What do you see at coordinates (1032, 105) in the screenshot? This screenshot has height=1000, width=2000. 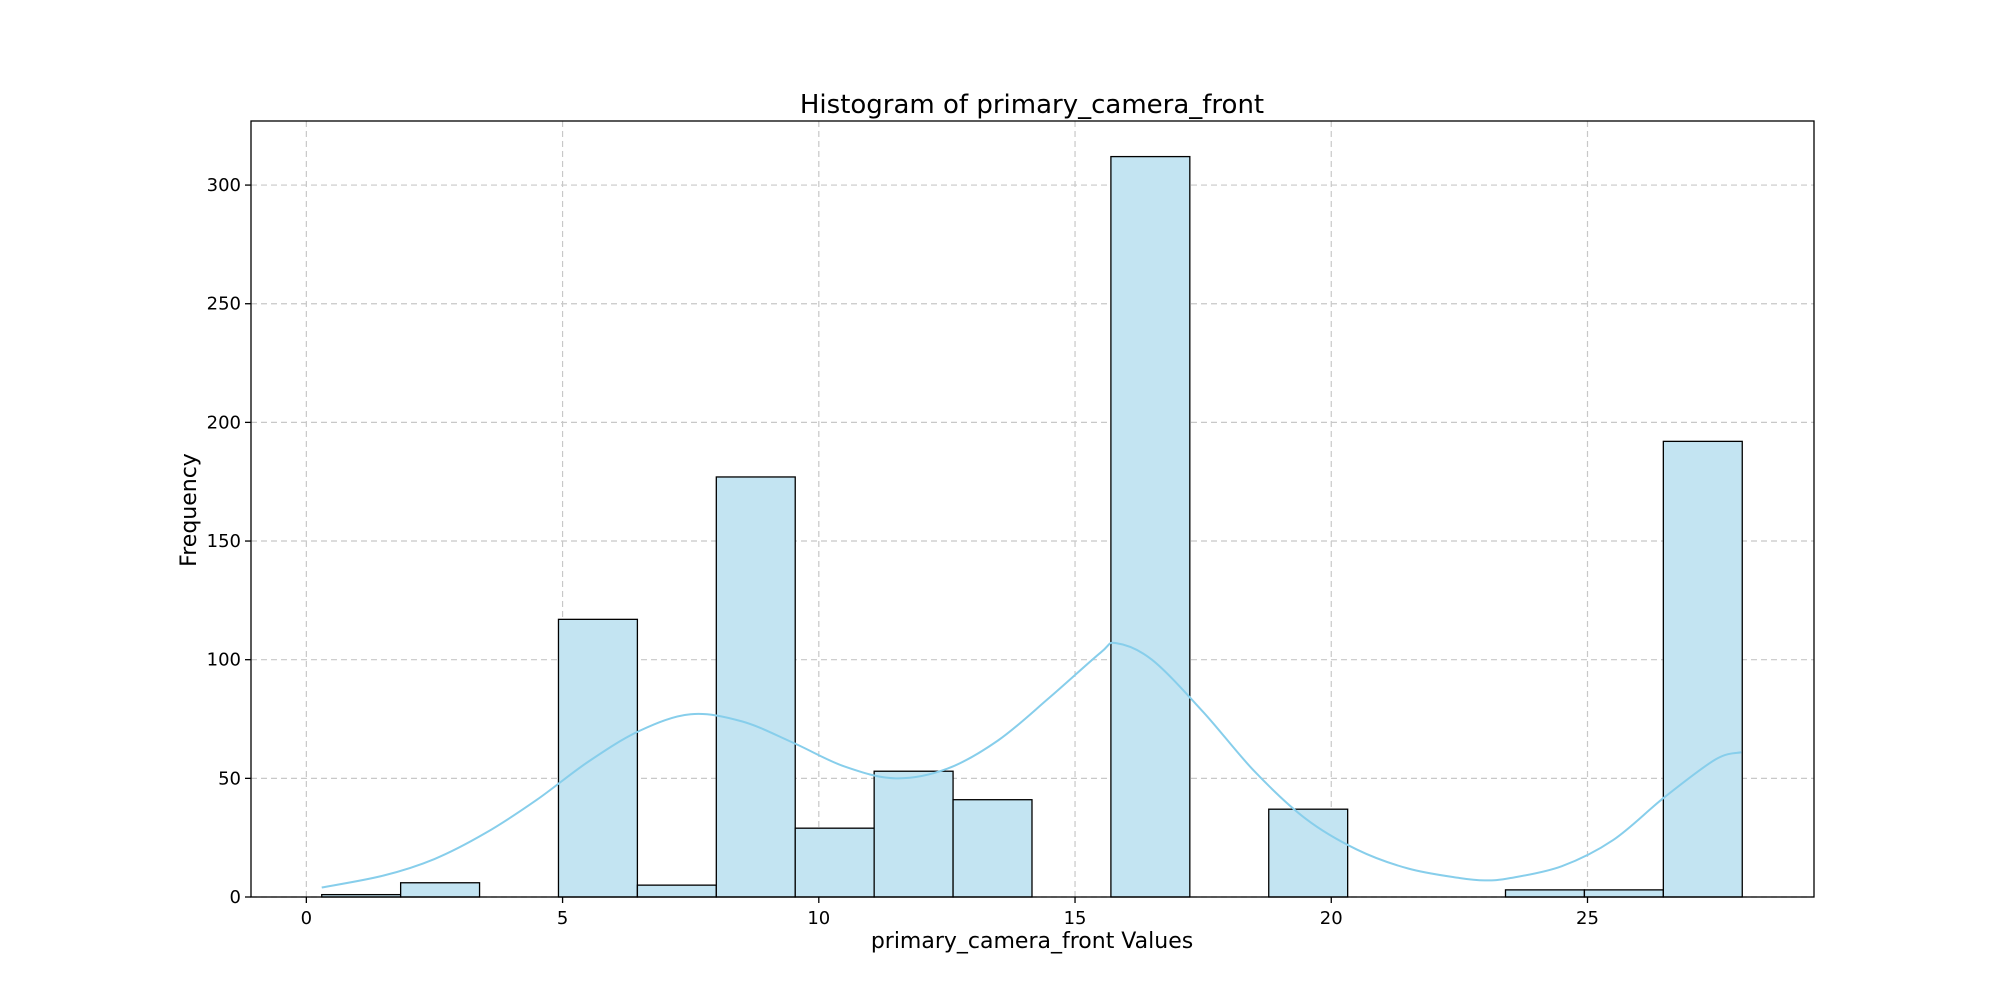 I see `chart-title: Histogram of primary_camera_front` at bounding box center [1032, 105].